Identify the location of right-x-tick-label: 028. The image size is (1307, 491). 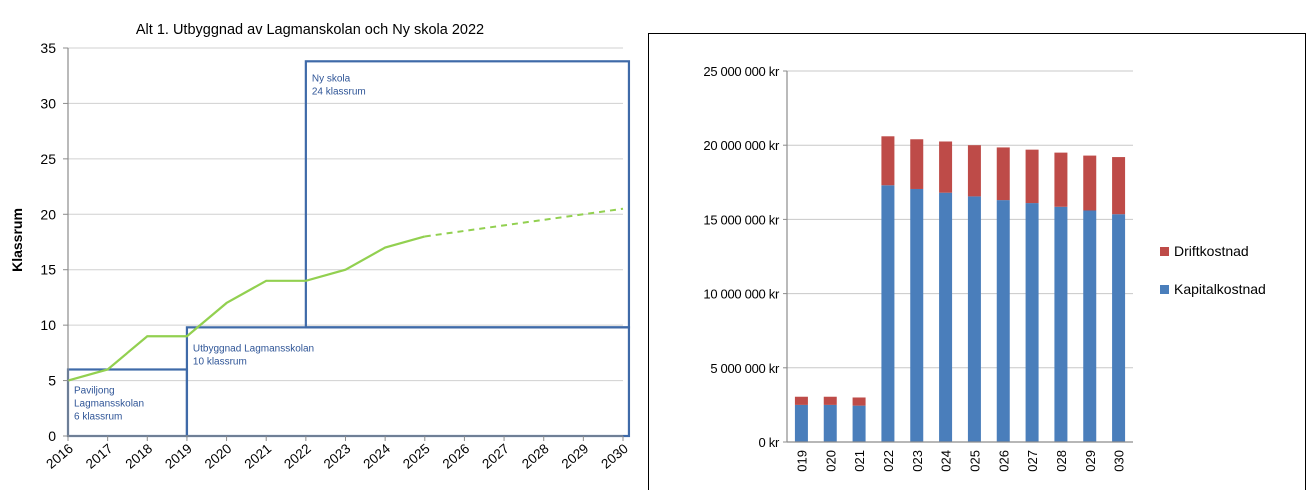
(1061, 461).